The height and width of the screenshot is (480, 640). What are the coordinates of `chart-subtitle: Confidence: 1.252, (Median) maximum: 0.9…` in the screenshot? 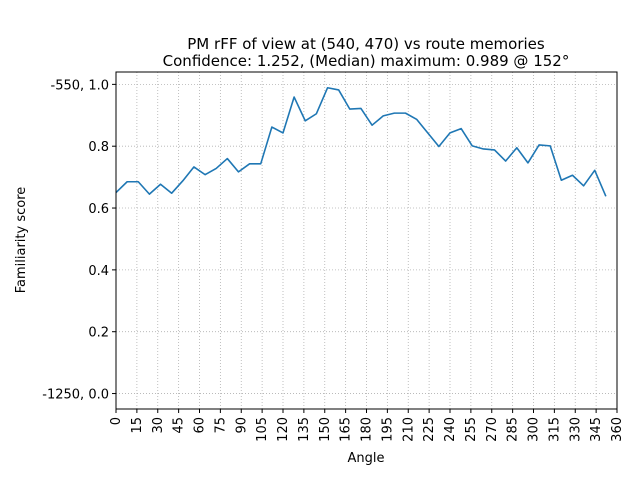 It's located at (366, 61).